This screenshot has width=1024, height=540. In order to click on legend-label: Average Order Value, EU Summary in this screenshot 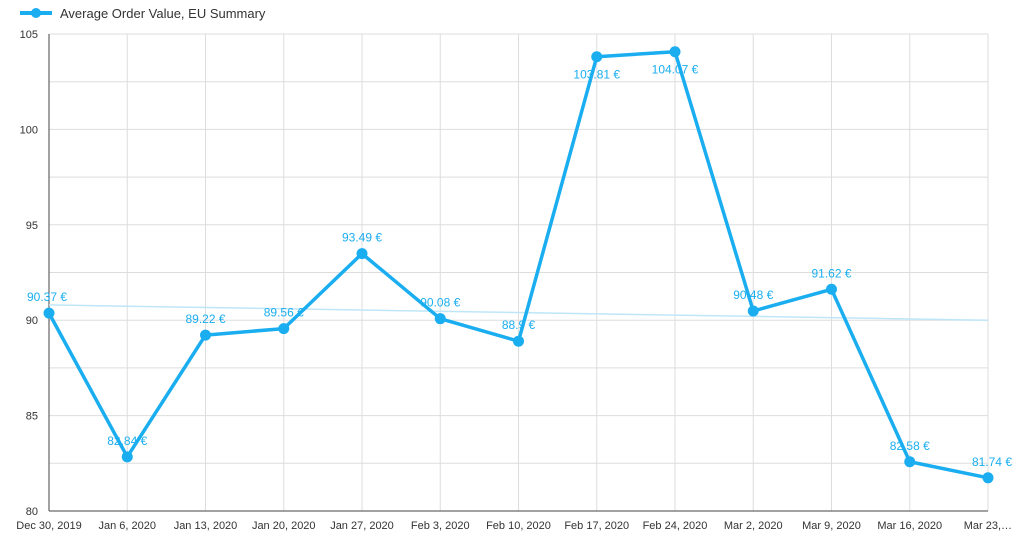, I will do `click(163, 13)`.